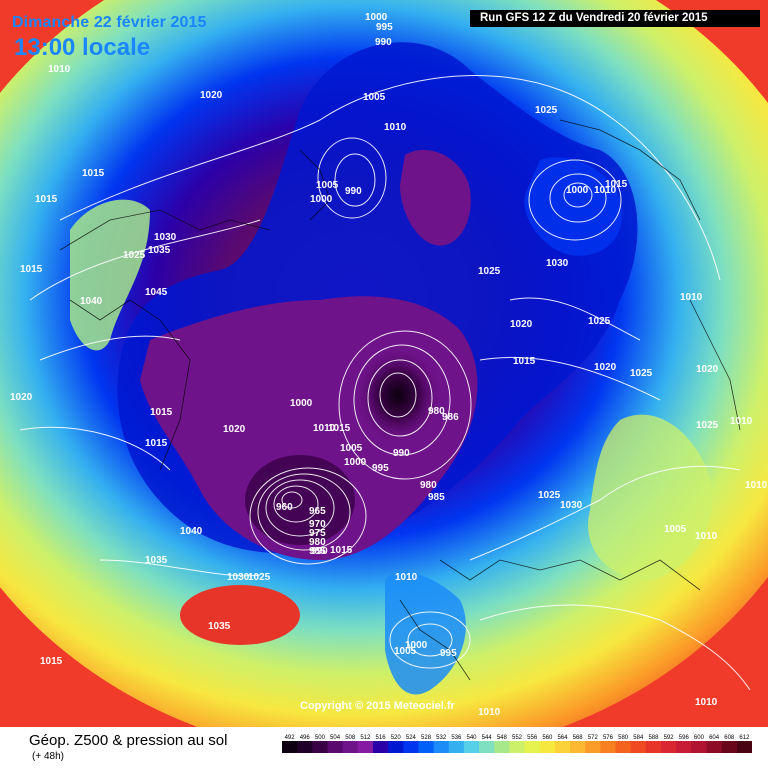 This screenshot has width=768, height=768. I want to click on scale-tick-label: 592, so click(669, 738).